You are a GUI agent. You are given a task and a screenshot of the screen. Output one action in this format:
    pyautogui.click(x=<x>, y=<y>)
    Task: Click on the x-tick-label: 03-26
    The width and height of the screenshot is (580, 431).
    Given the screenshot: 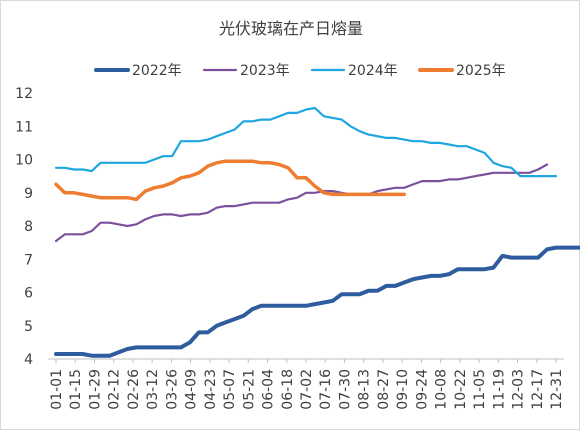 What is the action you would take?
    pyautogui.click(x=172, y=389)
    